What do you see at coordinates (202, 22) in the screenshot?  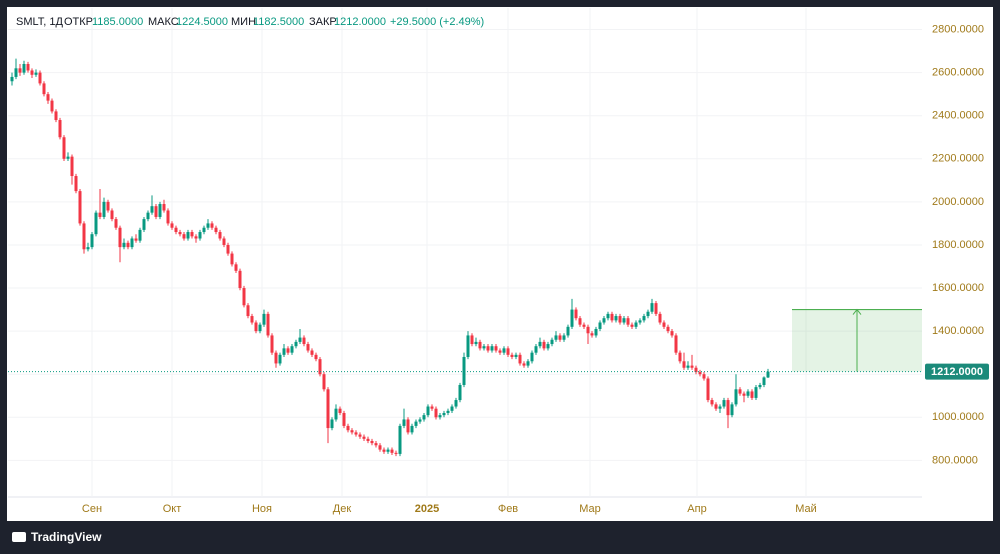 I see `high-value: 1224.5000` at bounding box center [202, 22].